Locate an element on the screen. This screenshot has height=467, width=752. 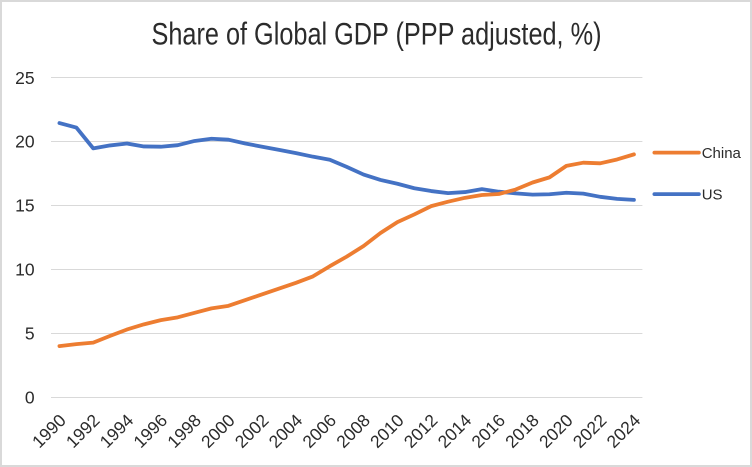
svg-text:Share of Global GDP (PPP adjus: Share of Global GDP (PPP adjusted, %) is located at coordinates (377, 34).